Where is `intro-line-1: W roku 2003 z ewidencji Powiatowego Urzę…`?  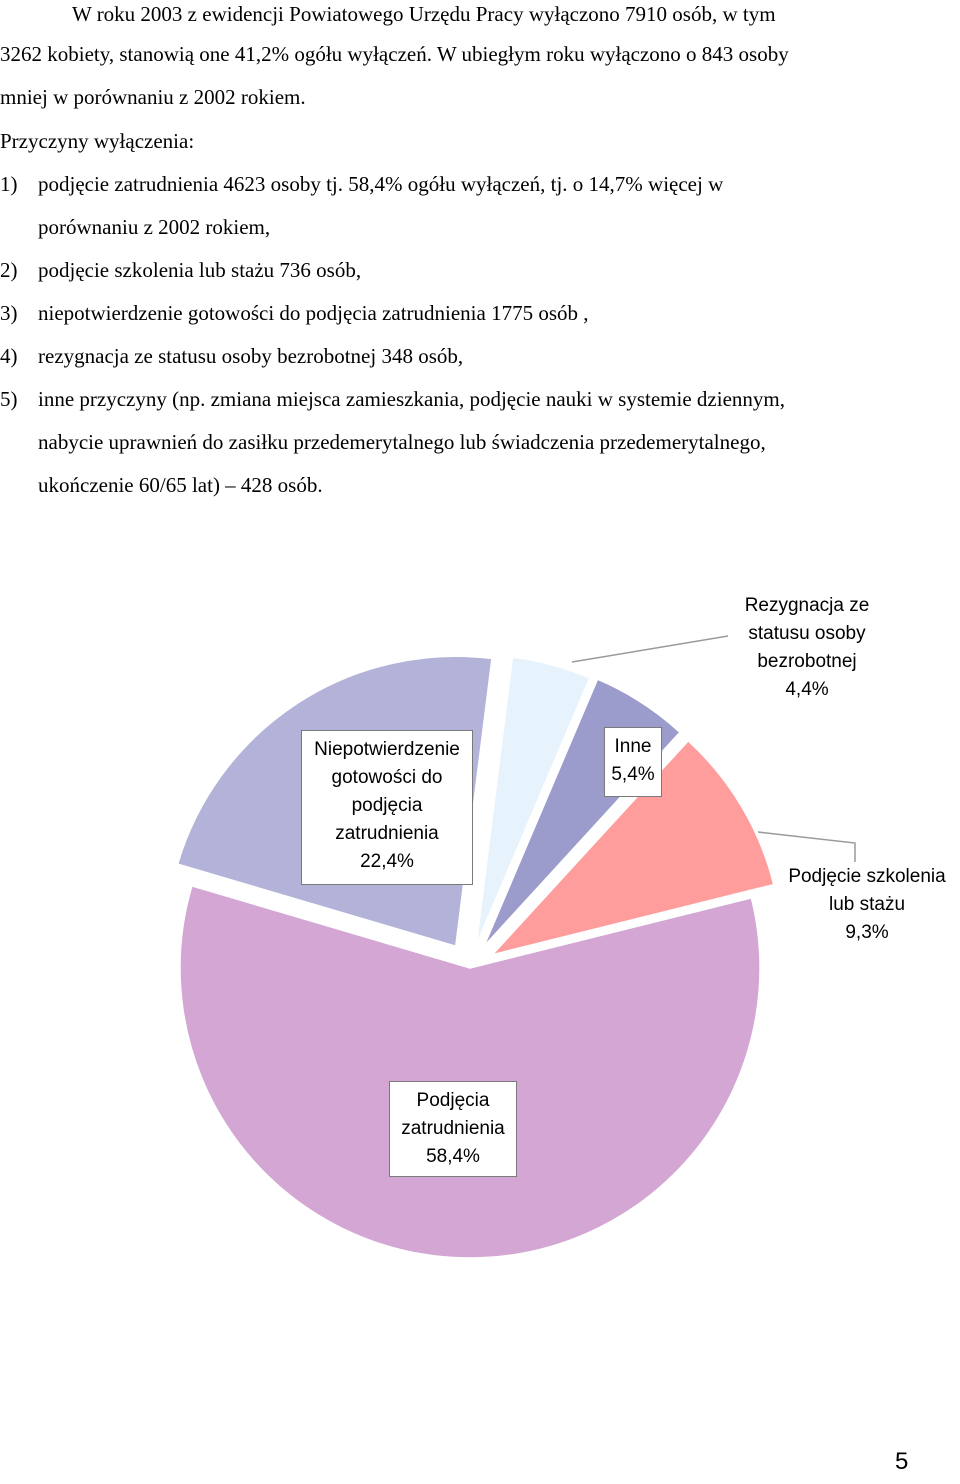
intro-line-1: W roku 2003 z ewidencji Powiatowego Urzę… is located at coordinates (424, 14).